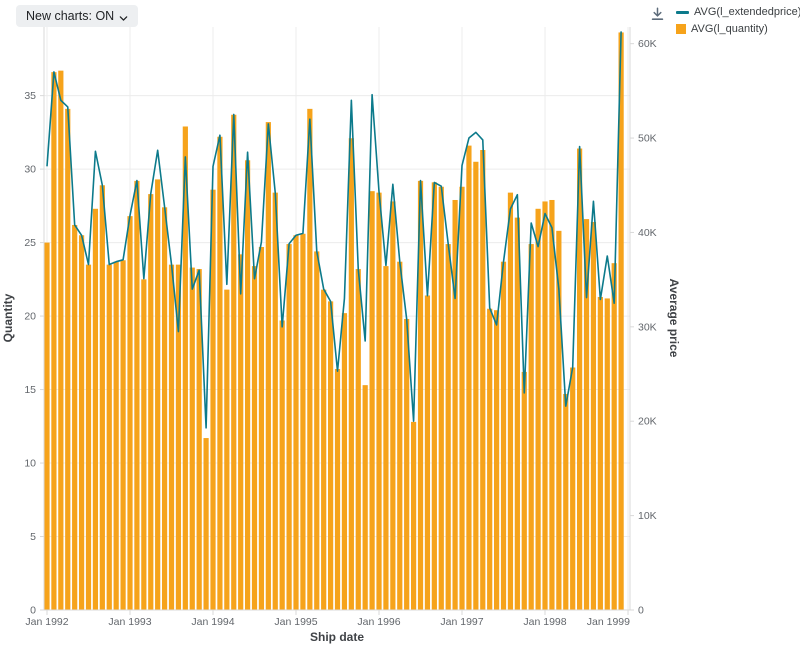 Image resolution: width=800 pixels, height=649 pixels. Describe the element at coordinates (647, 44) in the screenshot. I see `svg-text: 60K` at that location.